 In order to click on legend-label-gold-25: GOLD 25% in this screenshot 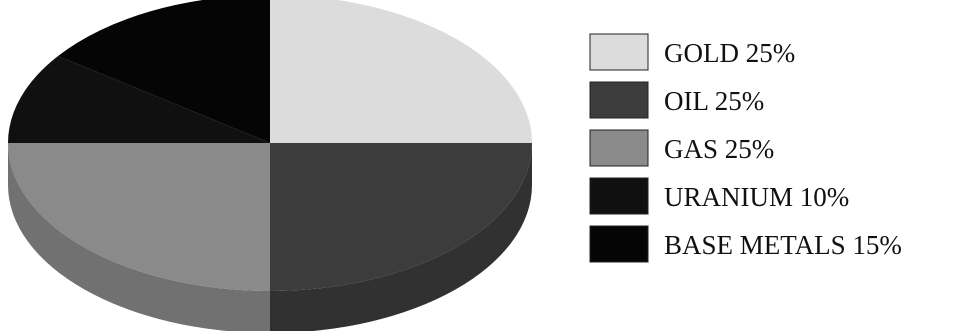, I will do `click(729, 53)`.